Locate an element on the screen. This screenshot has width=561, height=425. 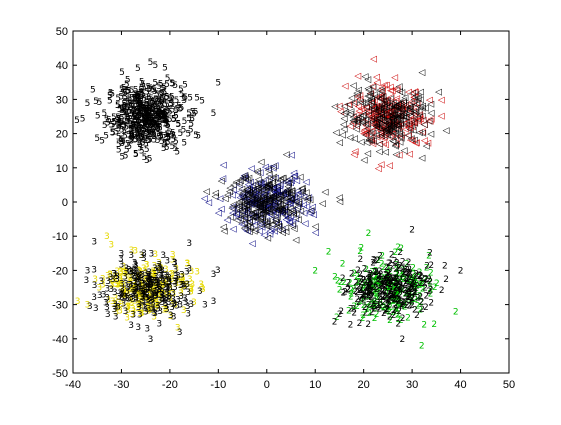
y-tick-label: -50 is located at coordinates (60, 374).